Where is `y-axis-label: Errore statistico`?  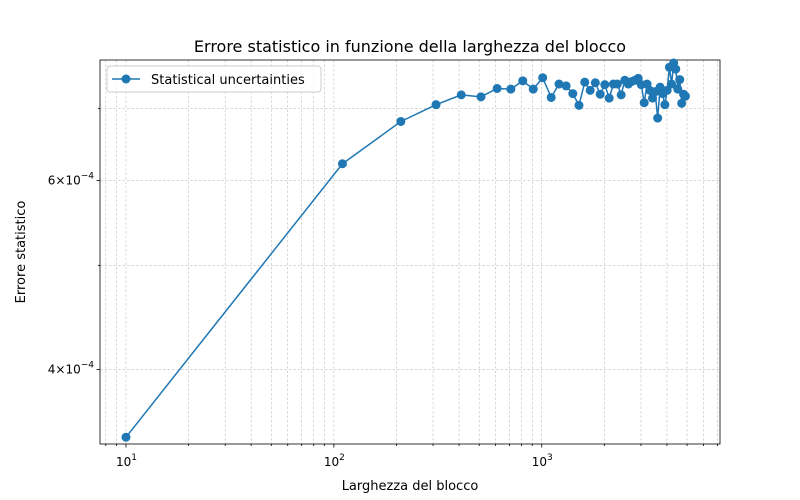
y-axis-label: Errore statistico is located at coordinates (21, 252).